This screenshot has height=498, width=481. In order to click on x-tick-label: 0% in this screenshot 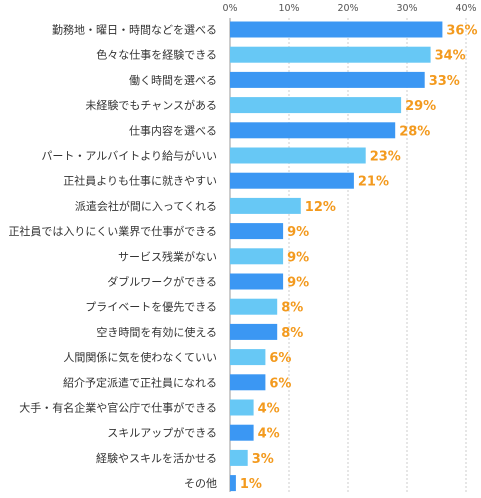, I will do `click(229, 8)`.